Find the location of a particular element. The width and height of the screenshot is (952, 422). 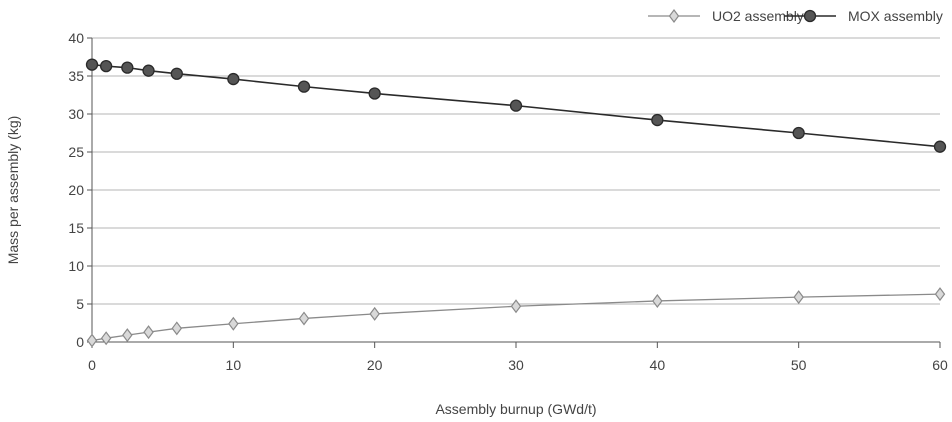

series-uo2 is located at coordinates (516, 317).